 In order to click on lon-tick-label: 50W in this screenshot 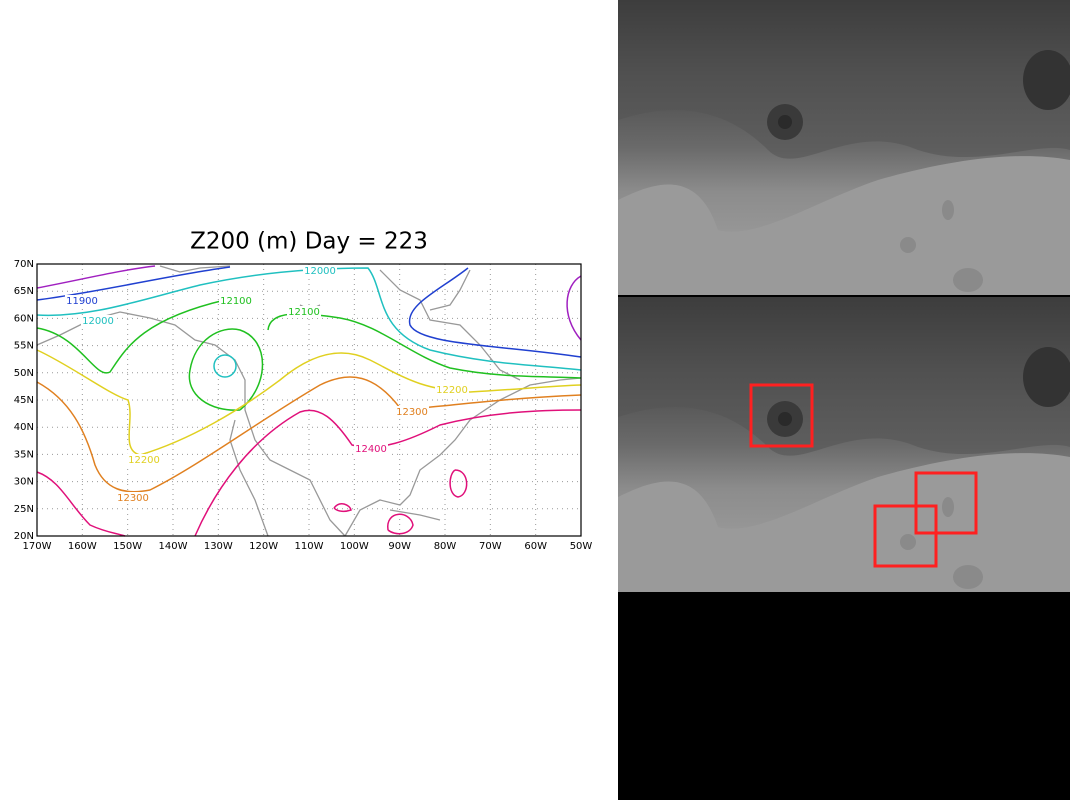, I will do `click(581, 546)`.